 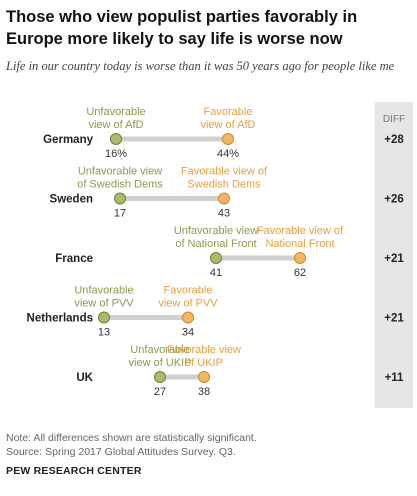 What do you see at coordinates (160, 392) in the screenshot?
I see `unfavorable-value: 27` at bounding box center [160, 392].